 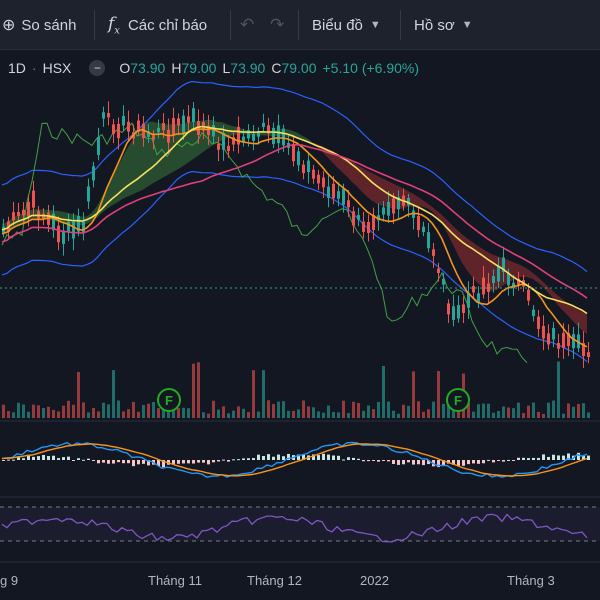 I want to click on undo-button: ↶, so click(x=247, y=25).